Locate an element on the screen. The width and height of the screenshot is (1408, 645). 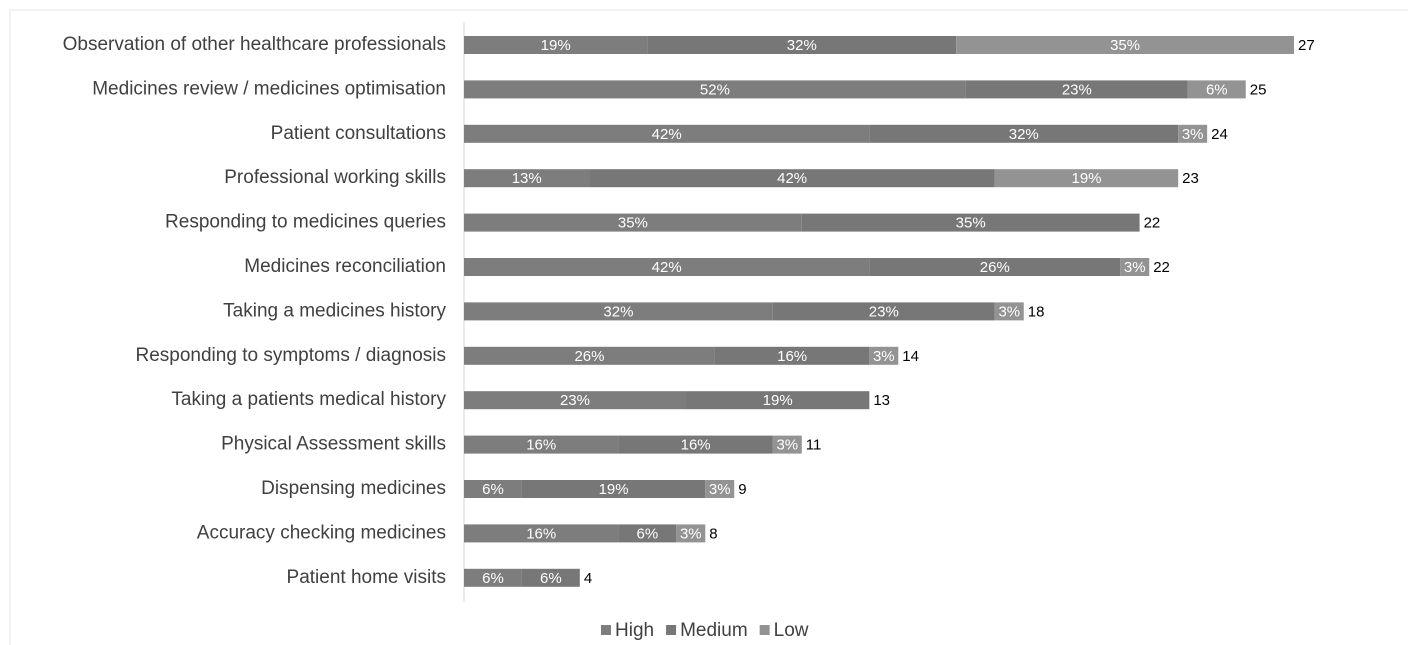
category-label: Taking a patients medical history is located at coordinates (308, 399).